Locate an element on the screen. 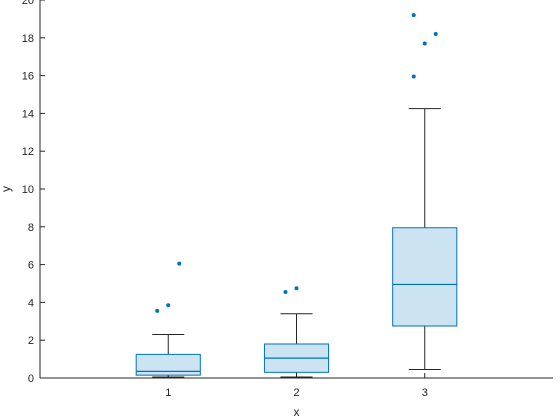 Image resolution: width=560 pixels, height=420 pixels. y-tick-label: 20 is located at coordinates (28, 3).